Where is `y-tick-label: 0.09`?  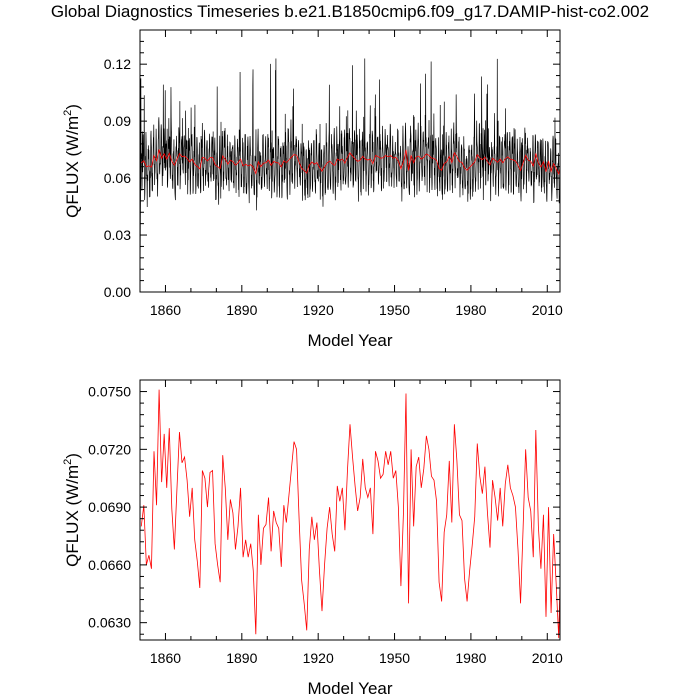
y-tick-label: 0.09 is located at coordinates (117, 121).